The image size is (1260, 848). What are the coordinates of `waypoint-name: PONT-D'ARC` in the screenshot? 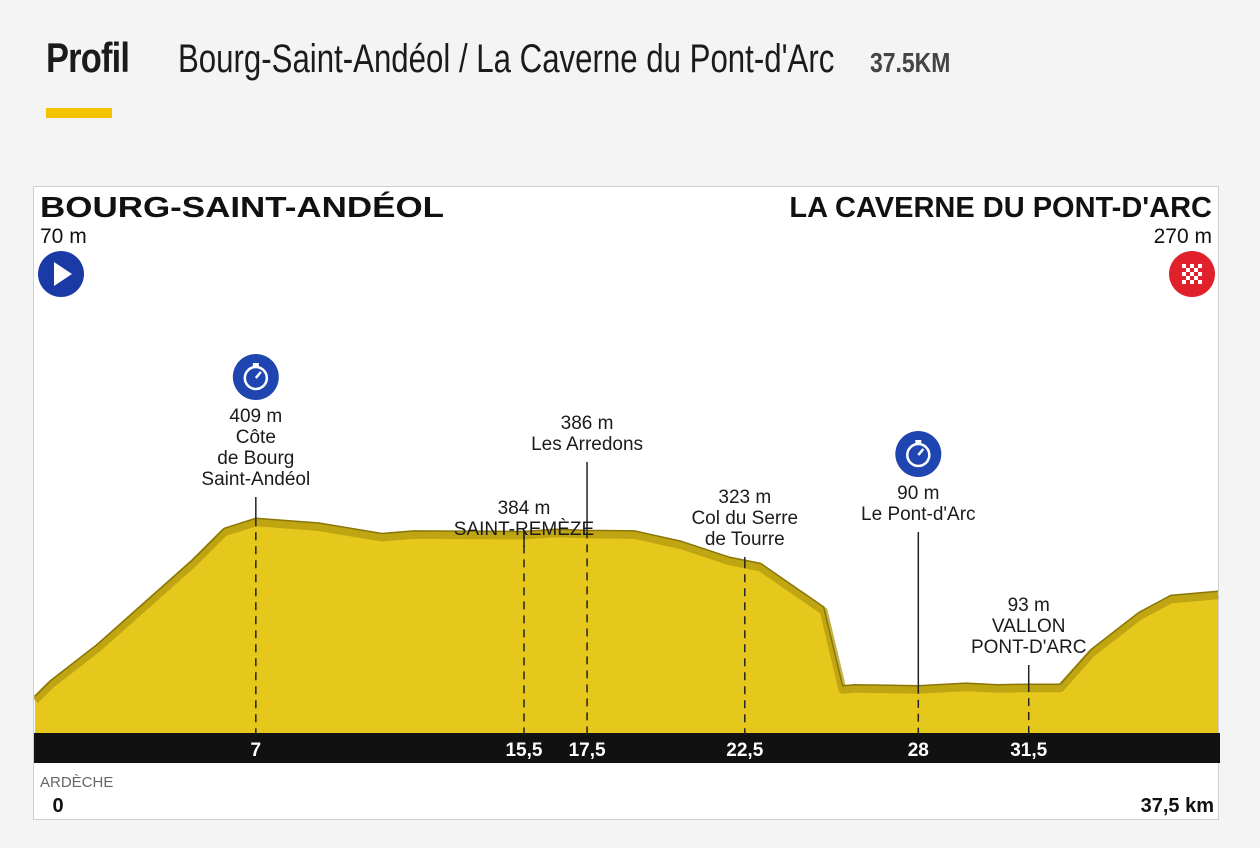 It's located at (1029, 647).